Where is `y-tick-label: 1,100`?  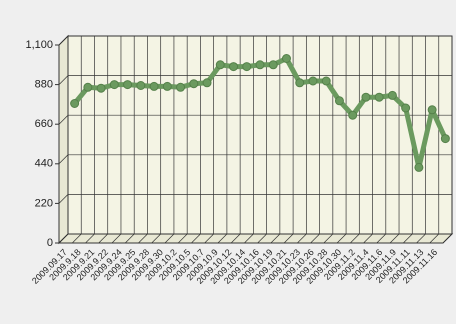 y-tick-label: 1,100 is located at coordinates (39, 45).